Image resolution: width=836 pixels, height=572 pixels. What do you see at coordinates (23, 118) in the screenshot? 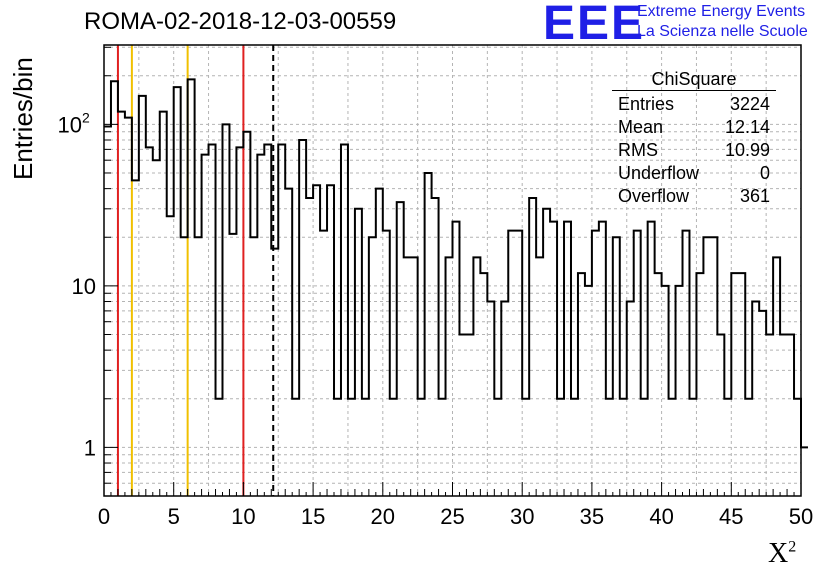
I see `y-axis-label: Entries/bin` at bounding box center [23, 118].